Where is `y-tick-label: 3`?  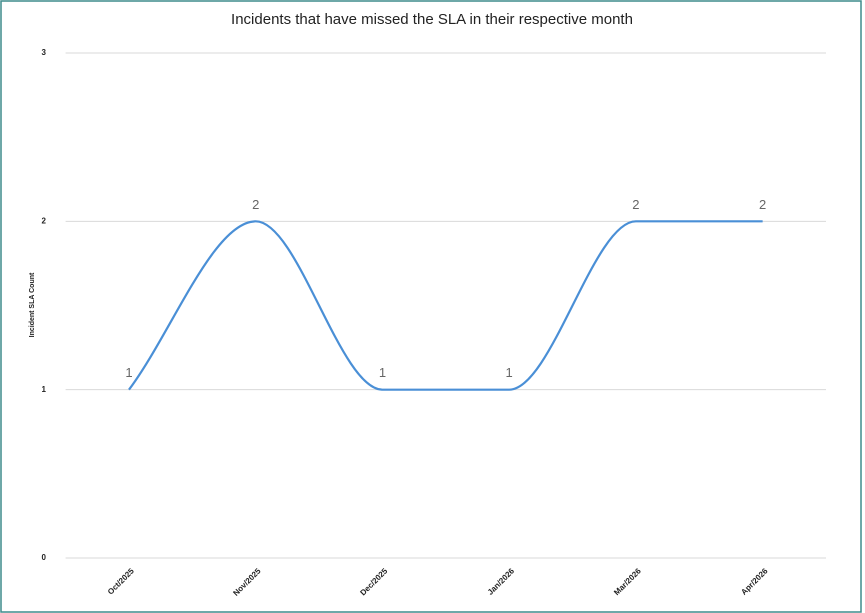
y-tick-label: 3 is located at coordinates (44, 52).